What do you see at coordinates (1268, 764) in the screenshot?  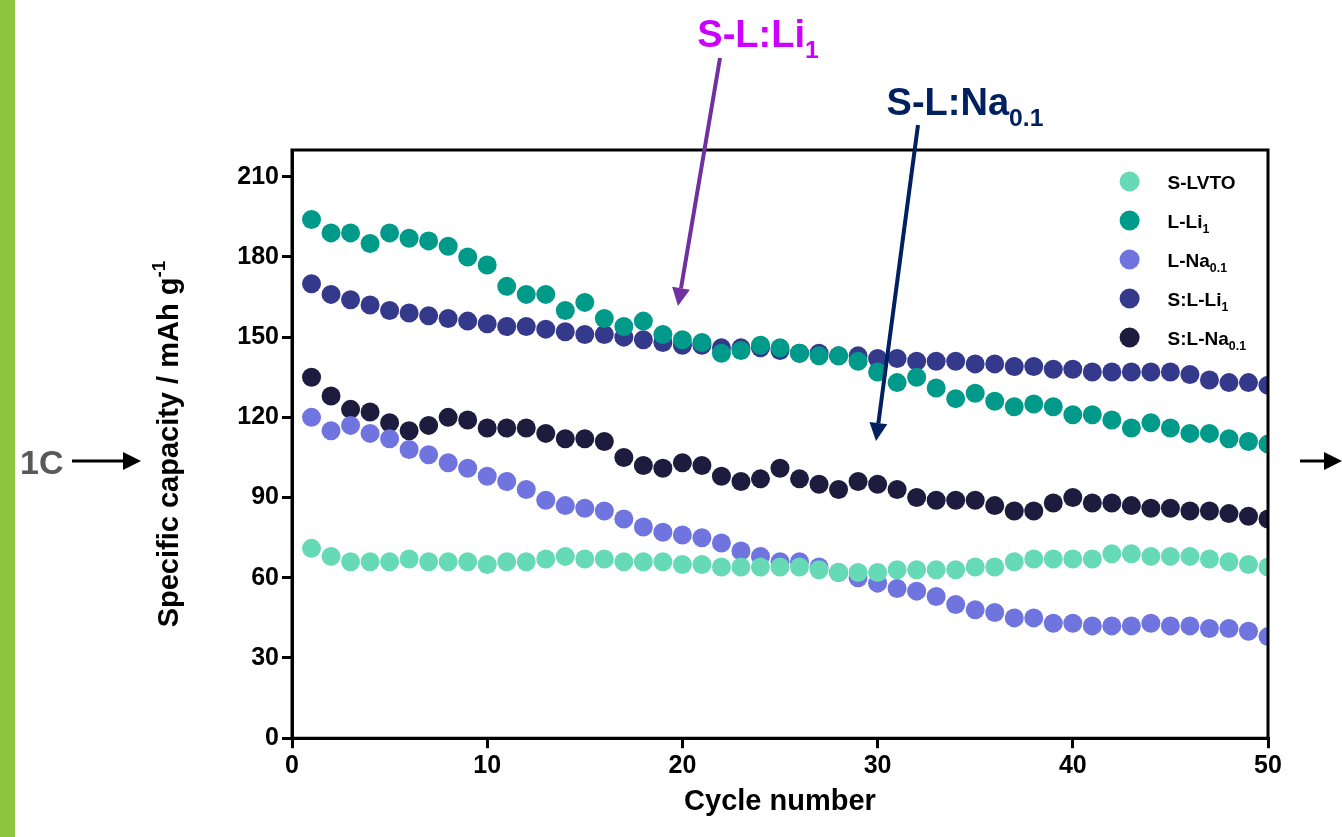 I see `x-tick-label: 50` at bounding box center [1268, 764].